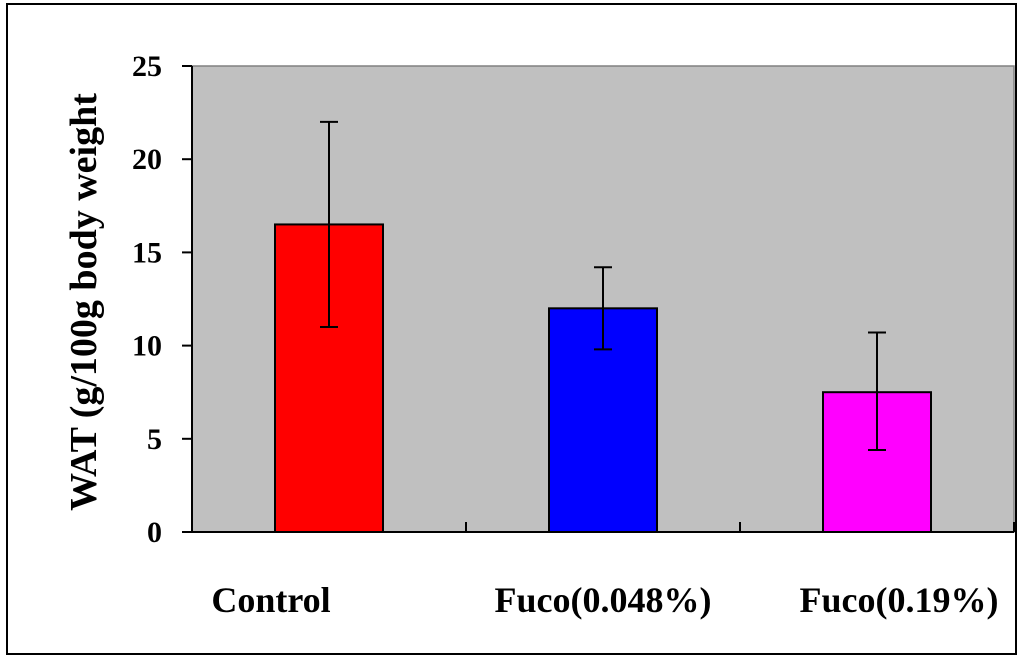 The image size is (1023, 659). What do you see at coordinates (154, 532) in the screenshot?
I see `y-tick-label-0: 0` at bounding box center [154, 532].